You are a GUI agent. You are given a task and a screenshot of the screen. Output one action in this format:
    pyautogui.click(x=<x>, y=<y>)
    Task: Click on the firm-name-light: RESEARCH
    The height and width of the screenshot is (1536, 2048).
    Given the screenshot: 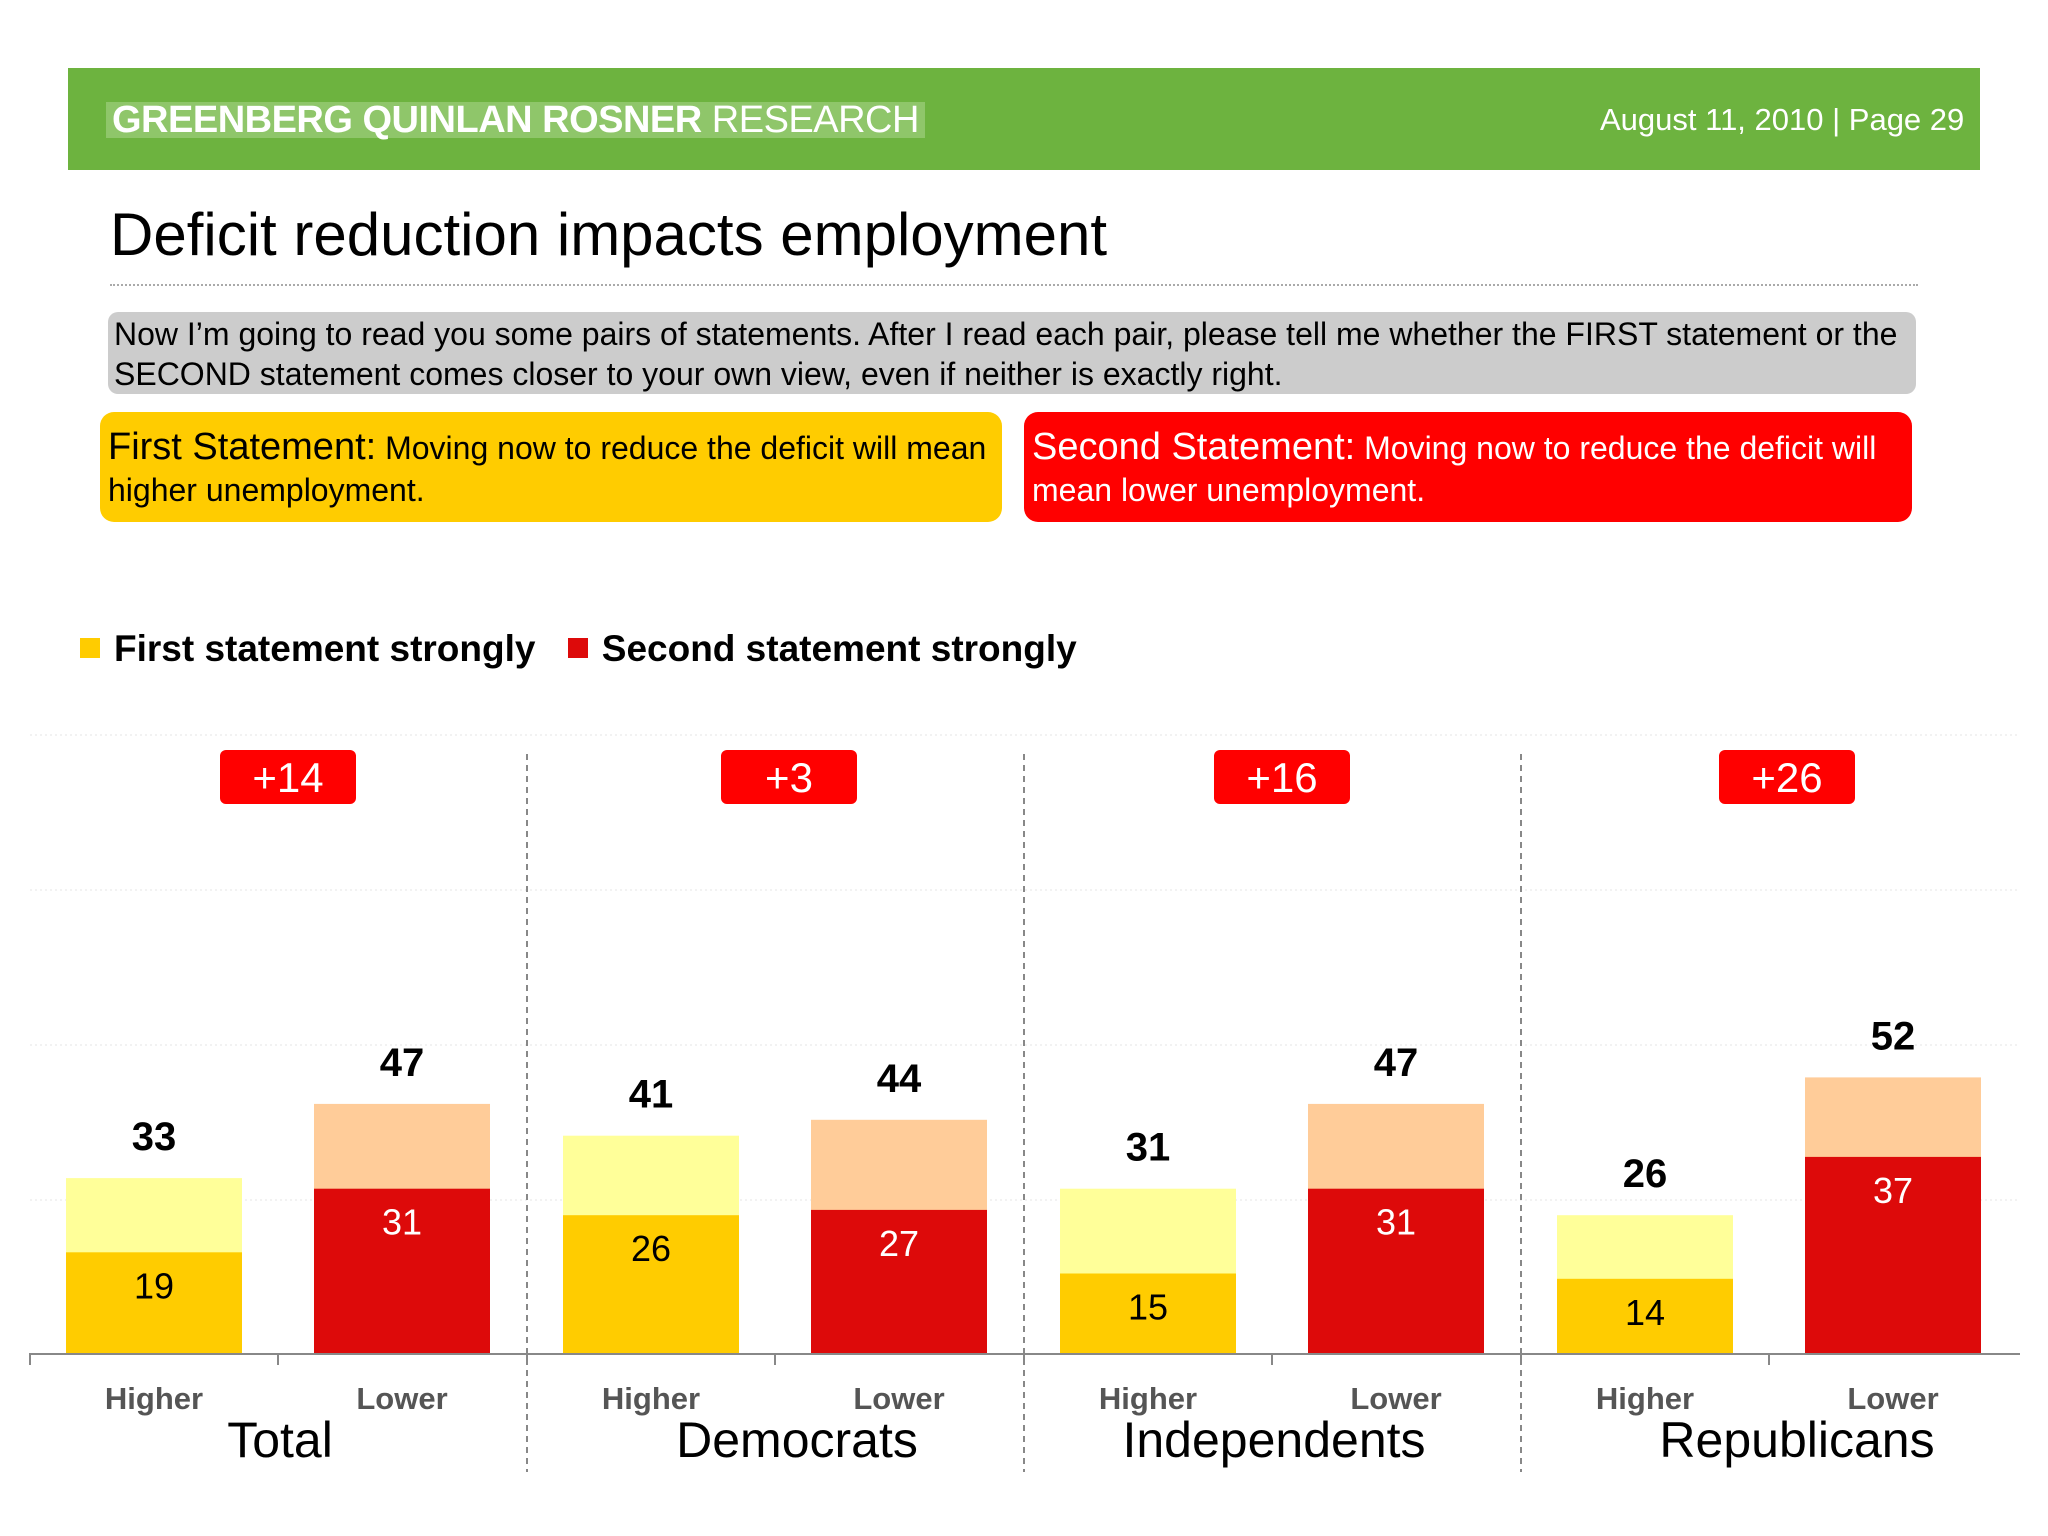 What is the action you would take?
    pyautogui.click(x=815, y=120)
    